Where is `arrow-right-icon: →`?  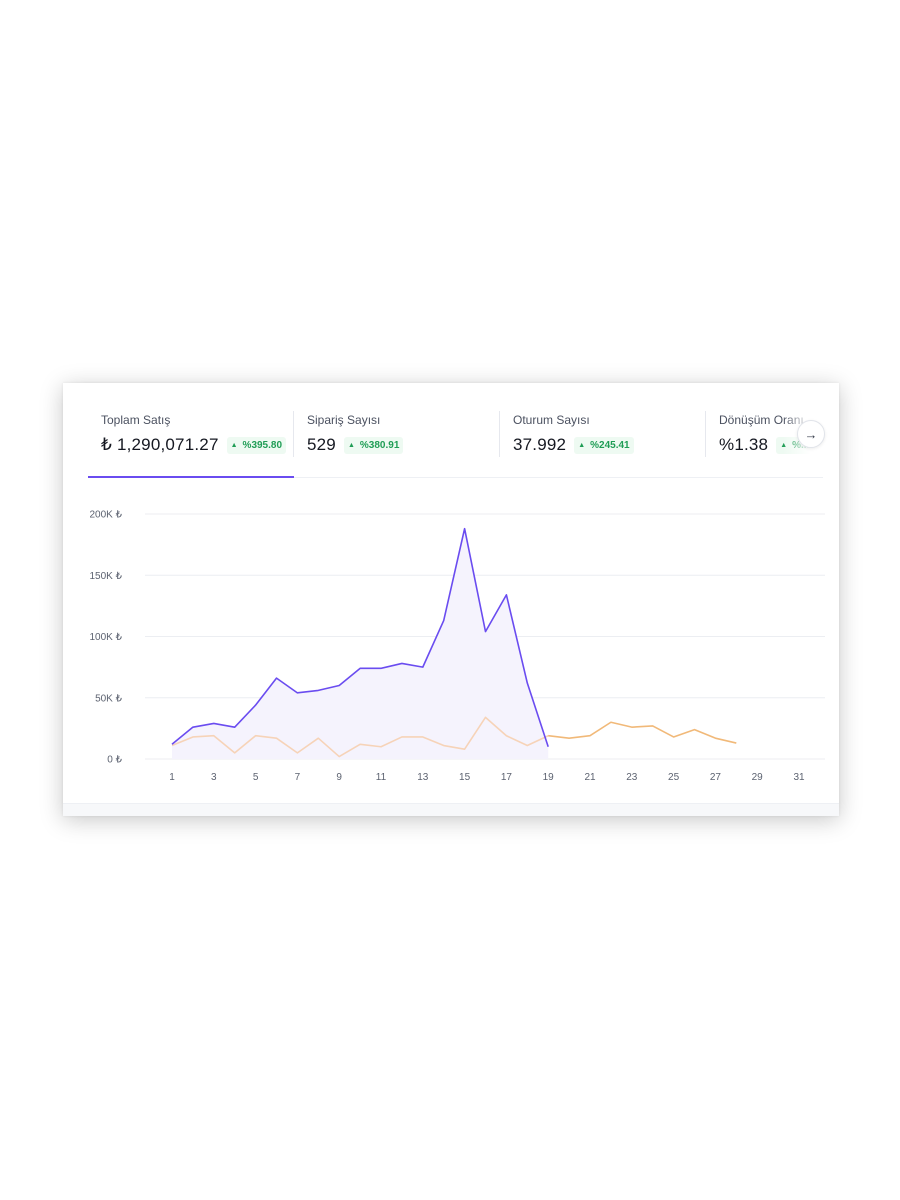
arrow-right-icon: → is located at coordinates (811, 434).